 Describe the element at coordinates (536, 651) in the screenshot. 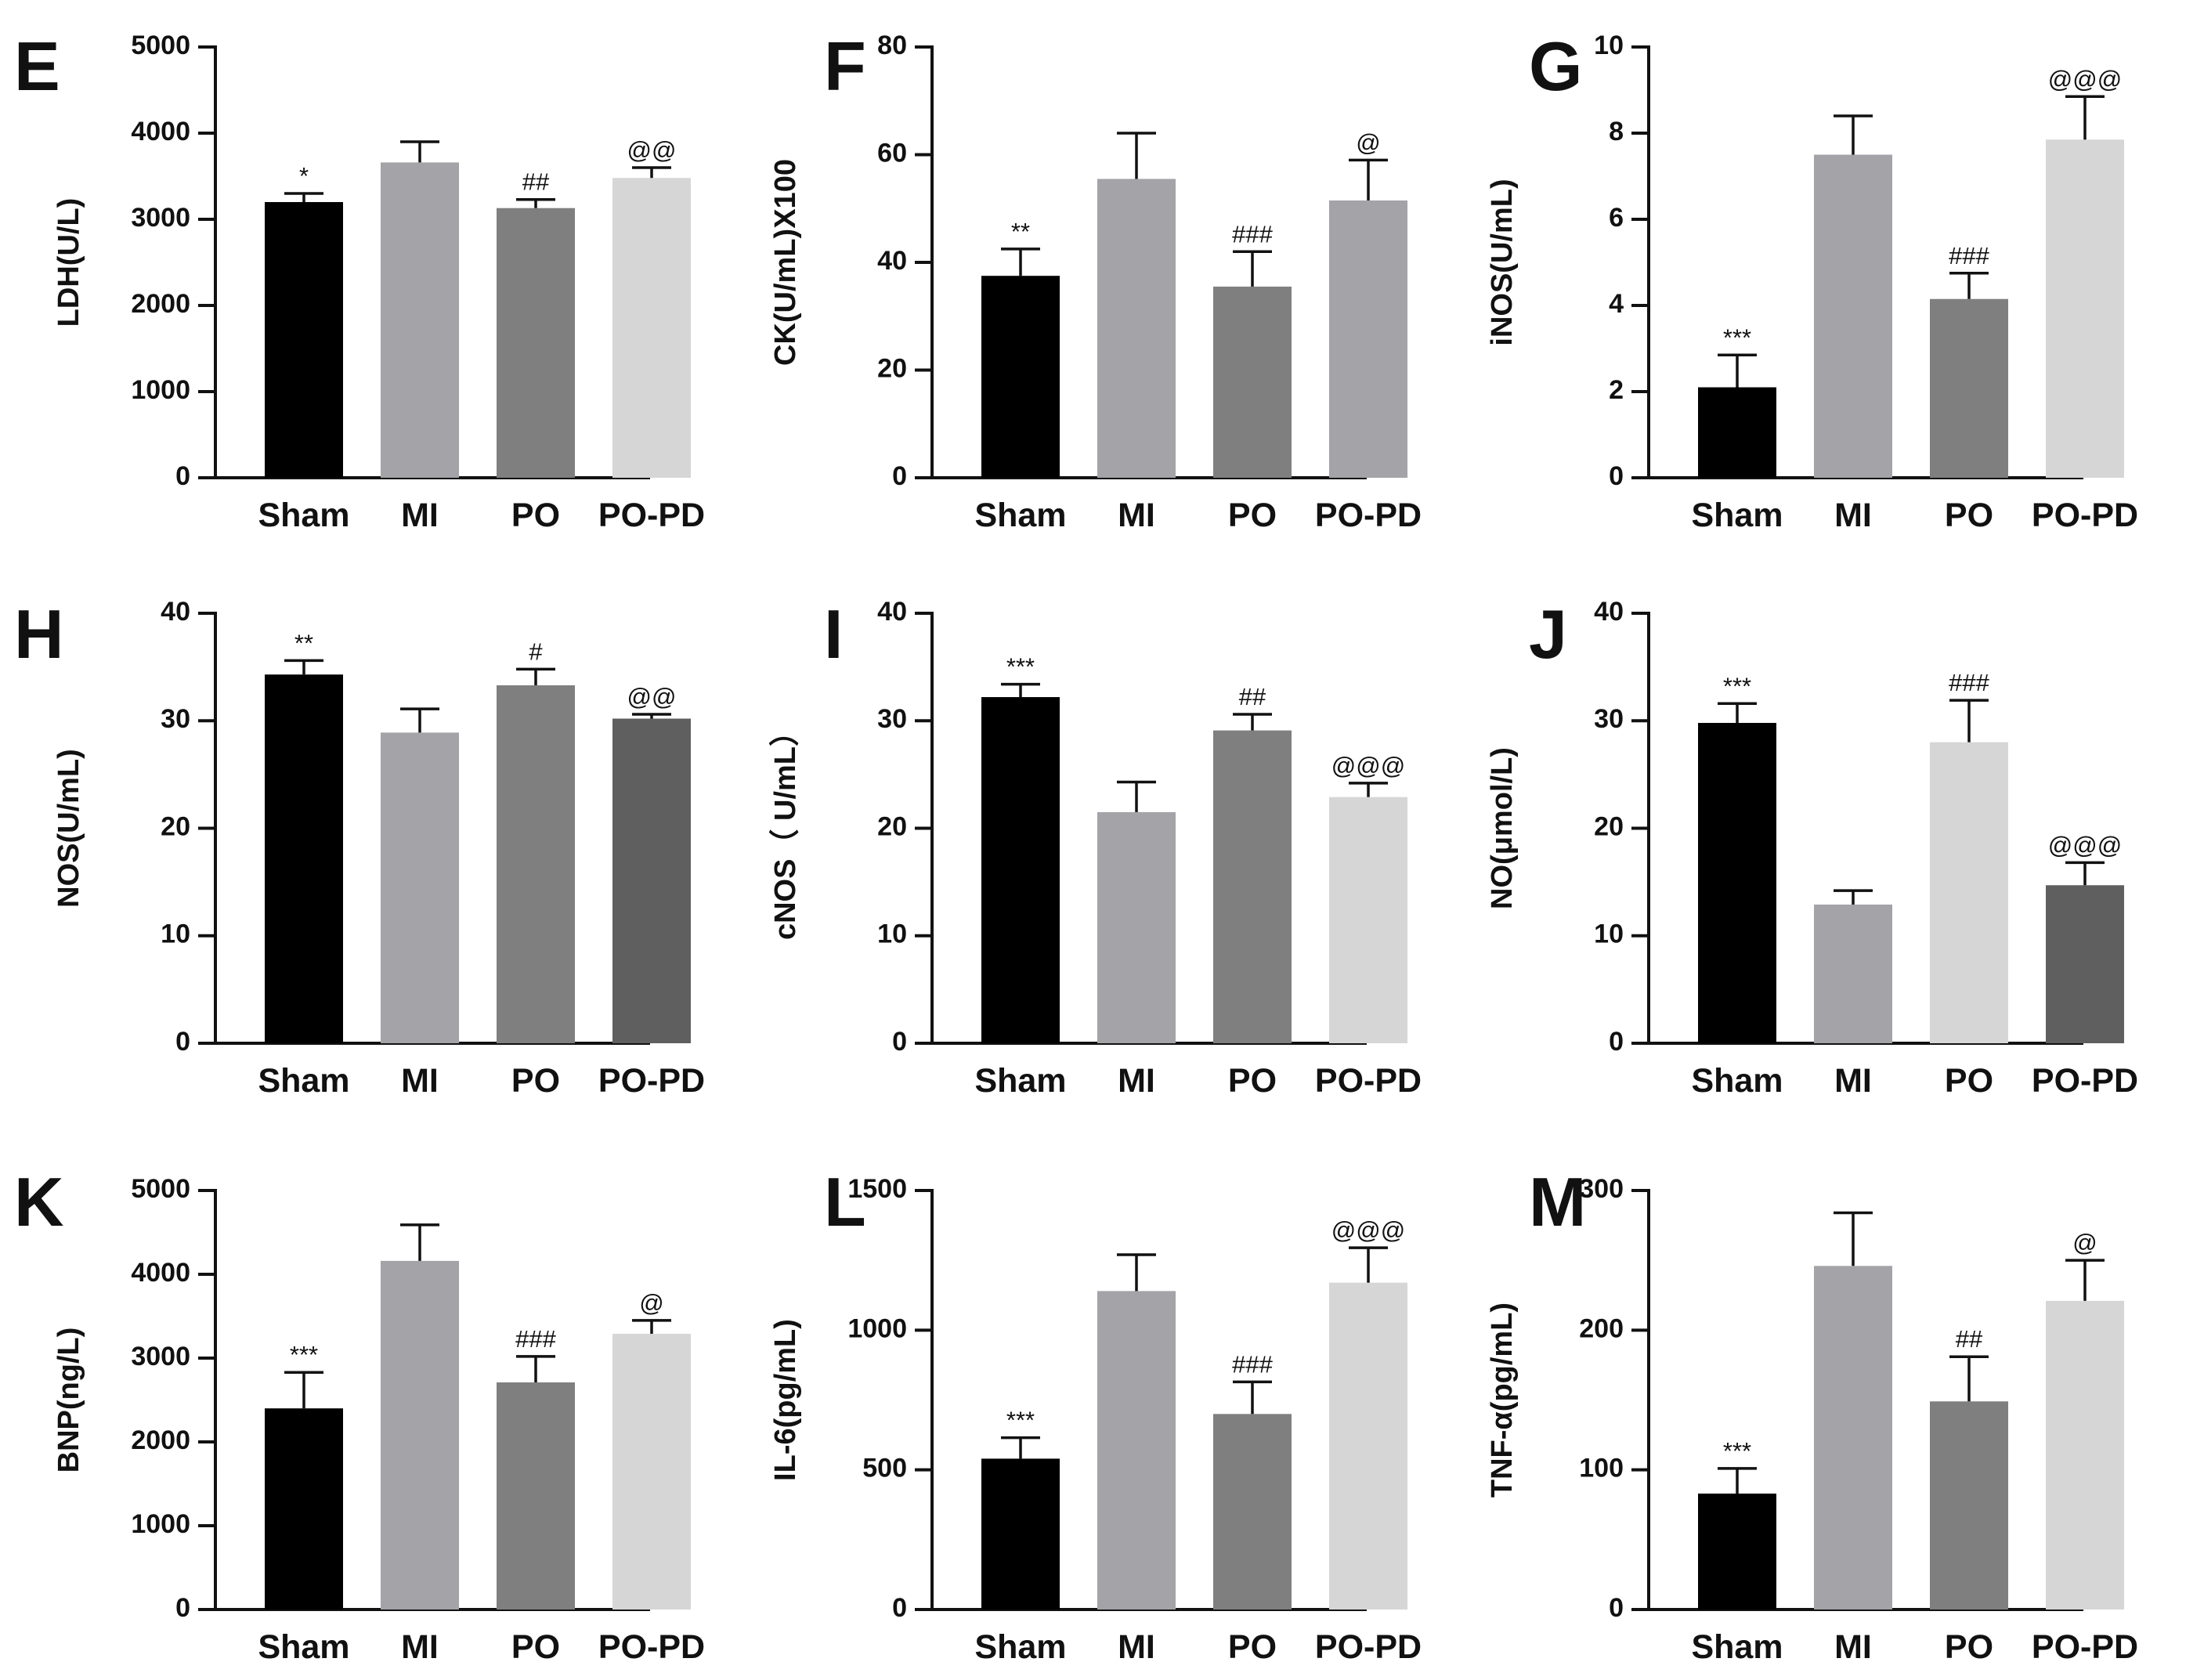

I see `significance-label: #` at that location.